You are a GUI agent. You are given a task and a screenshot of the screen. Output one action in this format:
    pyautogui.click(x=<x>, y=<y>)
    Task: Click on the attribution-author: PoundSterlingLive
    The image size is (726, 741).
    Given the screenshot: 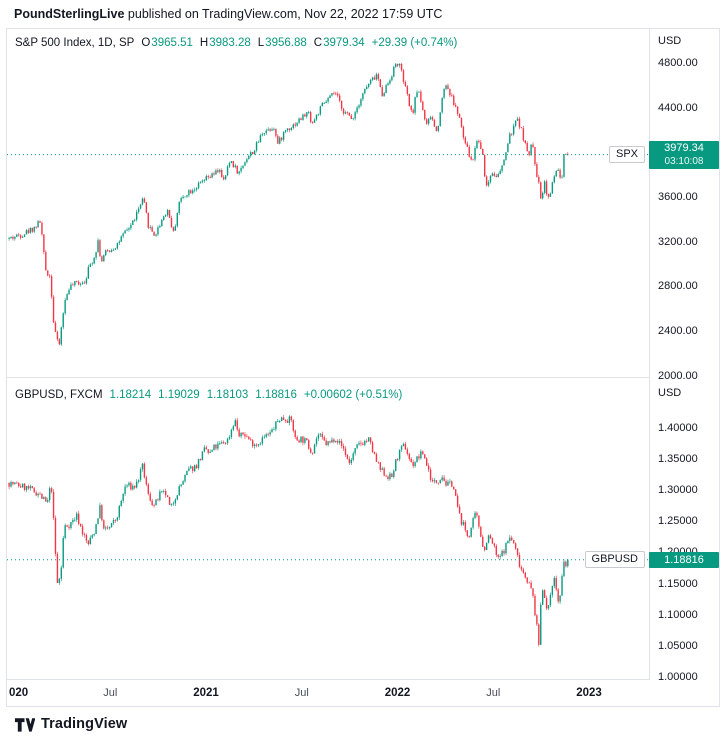 What is the action you would take?
    pyautogui.click(x=69, y=14)
    